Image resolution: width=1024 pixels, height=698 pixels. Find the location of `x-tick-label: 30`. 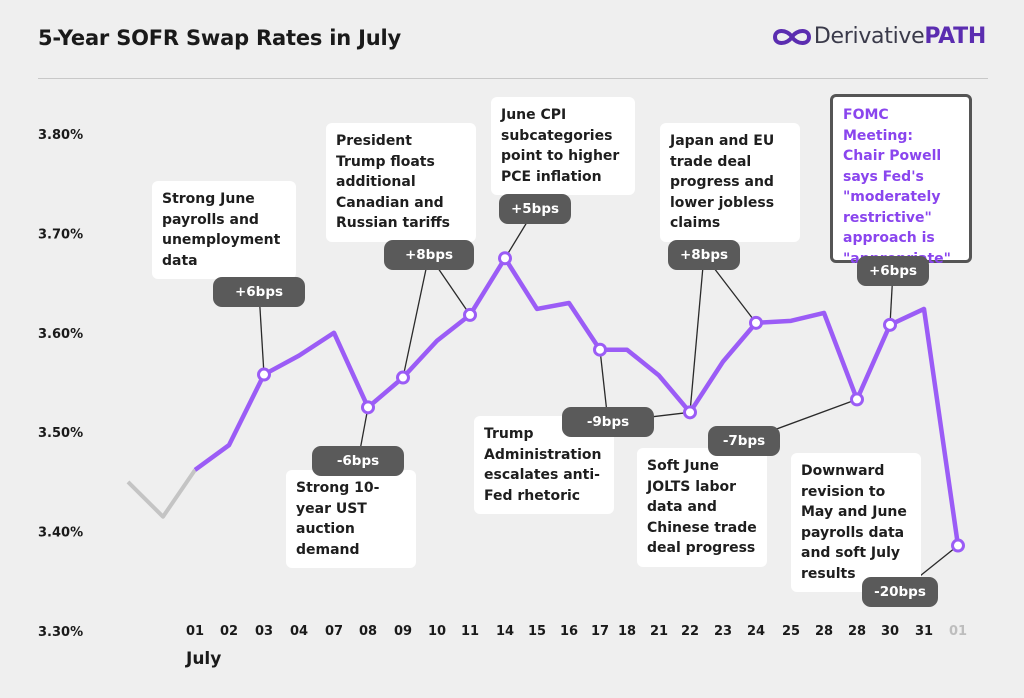

x-tick-label: 30 is located at coordinates (890, 631).